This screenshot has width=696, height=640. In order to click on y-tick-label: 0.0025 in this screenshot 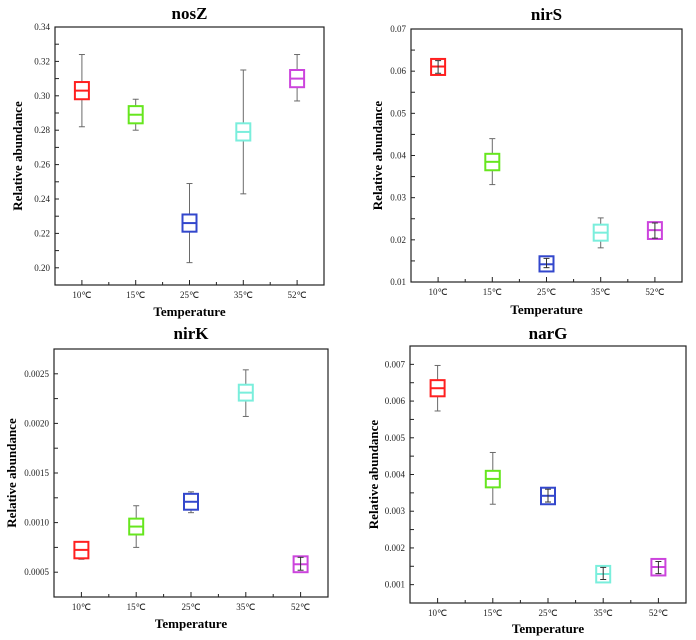, I will do `click(36, 374)`.